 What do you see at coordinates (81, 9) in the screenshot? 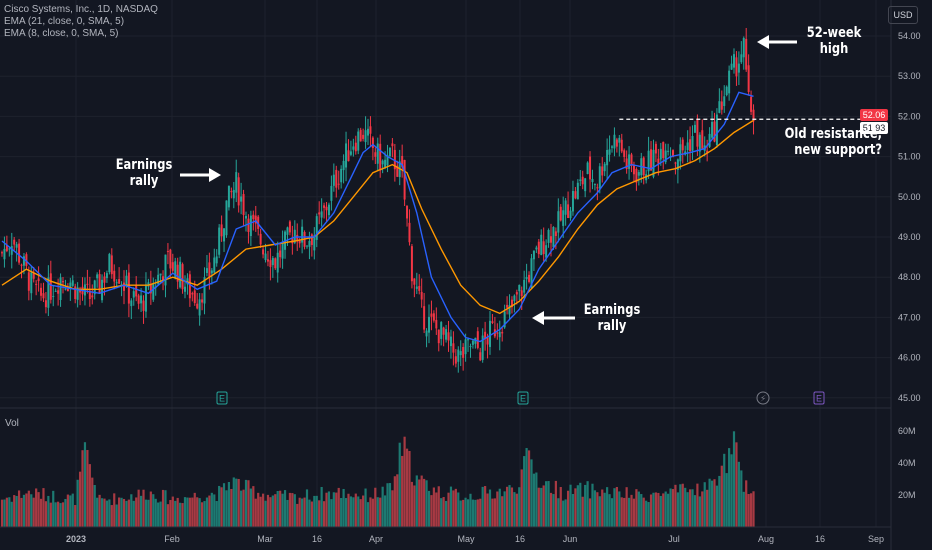
I see `symbol-title: Cisco Systems, Inc., 1D, NASDAQ` at bounding box center [81, 9].